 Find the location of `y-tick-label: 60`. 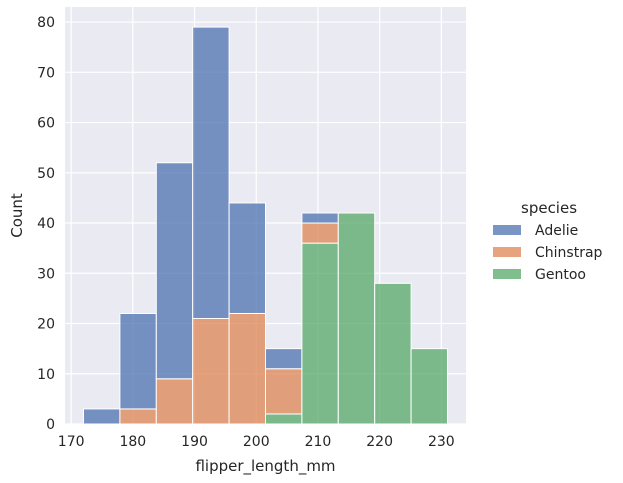

y-tick-label: 60 is located at coordinates (46, 124).